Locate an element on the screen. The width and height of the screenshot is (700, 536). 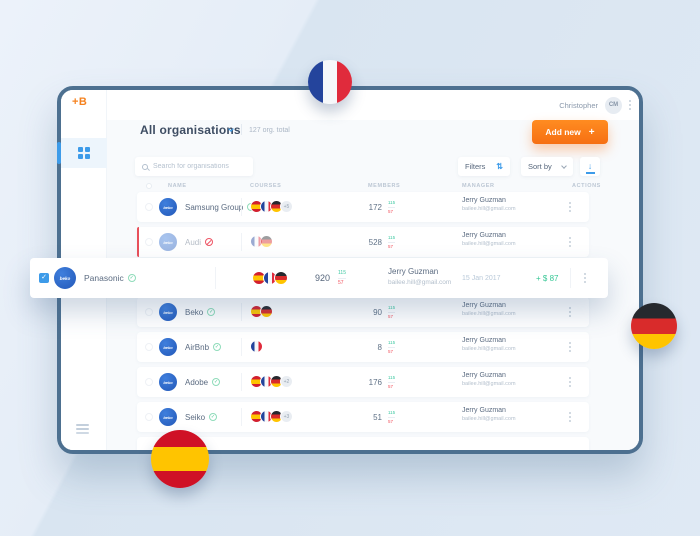
courses-flags: +2 is located at coordinates (271, 381).